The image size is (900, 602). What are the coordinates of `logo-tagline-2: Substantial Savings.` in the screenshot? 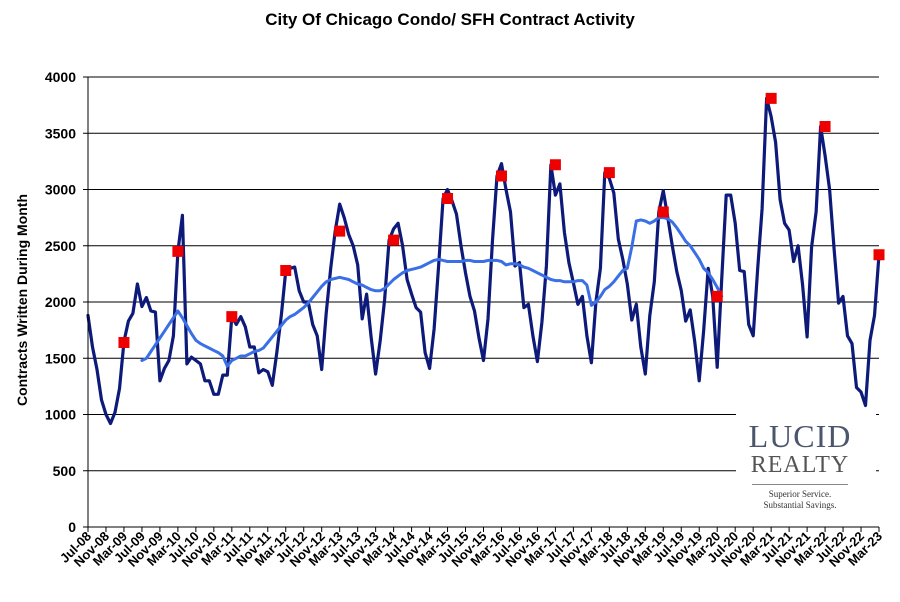 It's located at (800, 505).